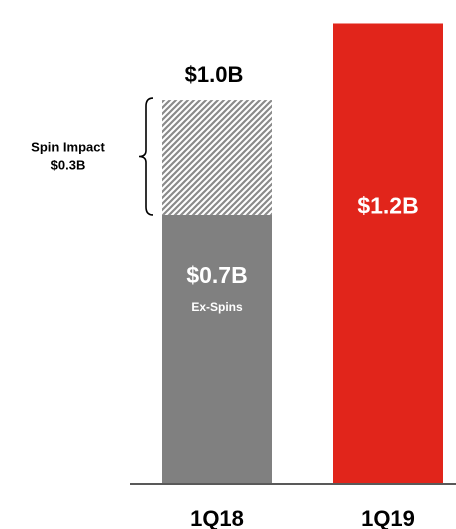  I want to click on annotation-bracket, so click(146, 156).